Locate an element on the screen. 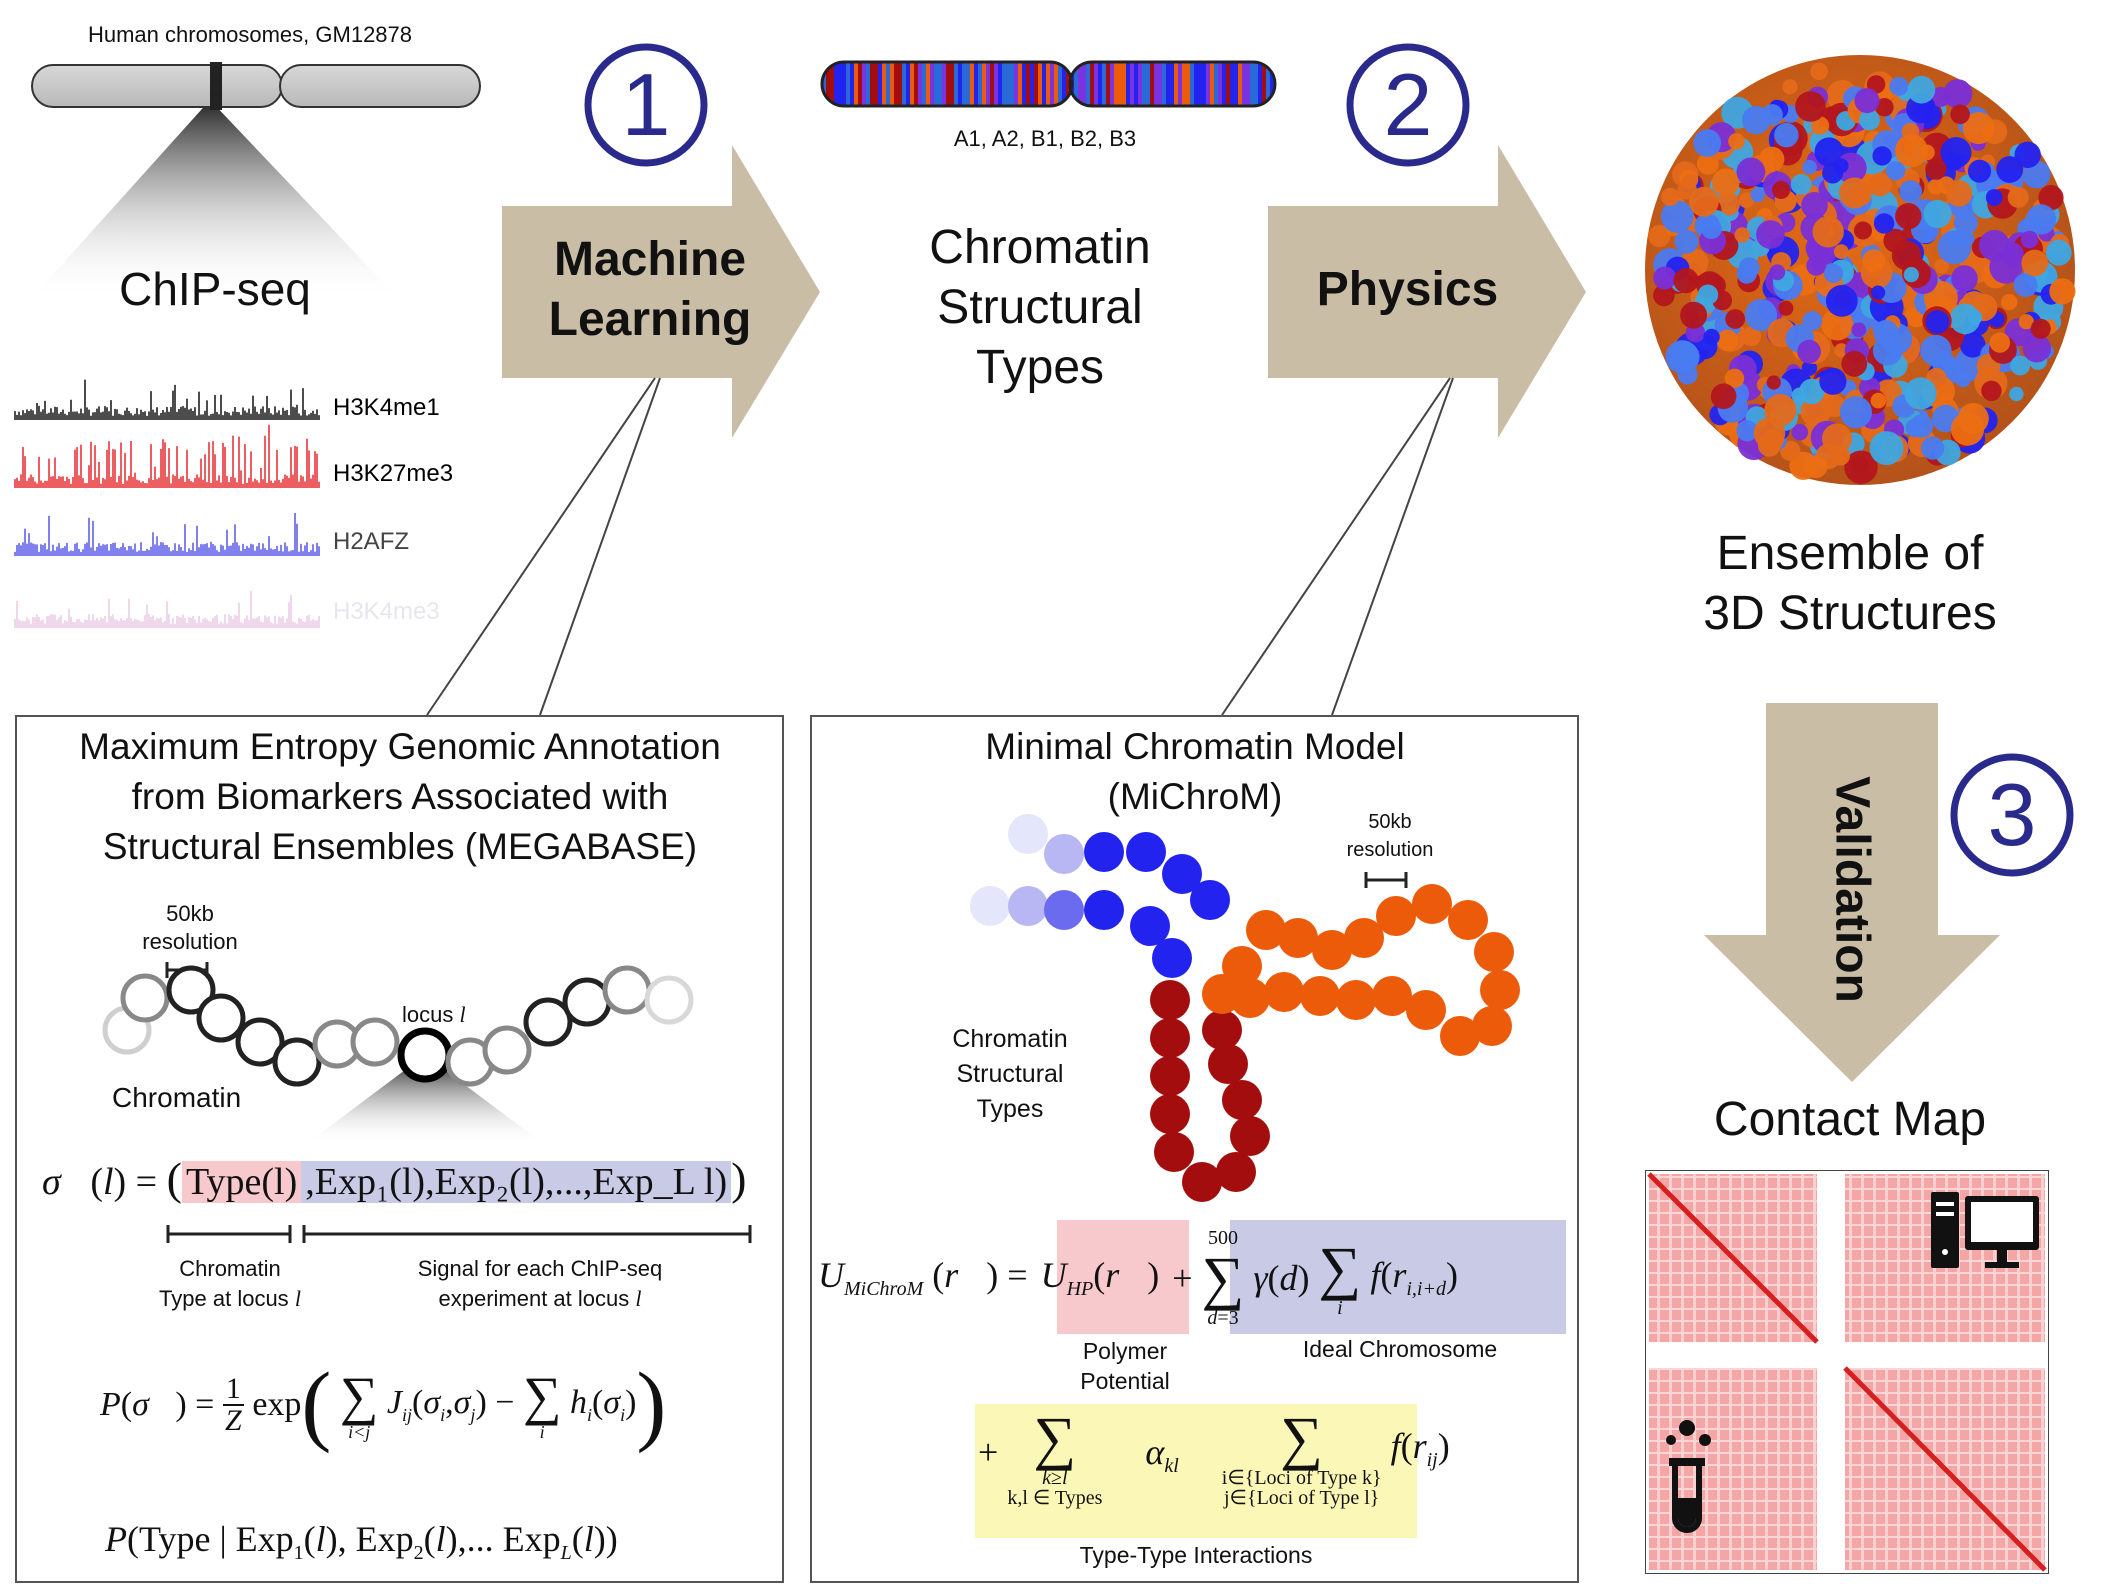 The width and height of the screenshot is (2102, 1584). step2-circle is located at coordinates (1408, 105).